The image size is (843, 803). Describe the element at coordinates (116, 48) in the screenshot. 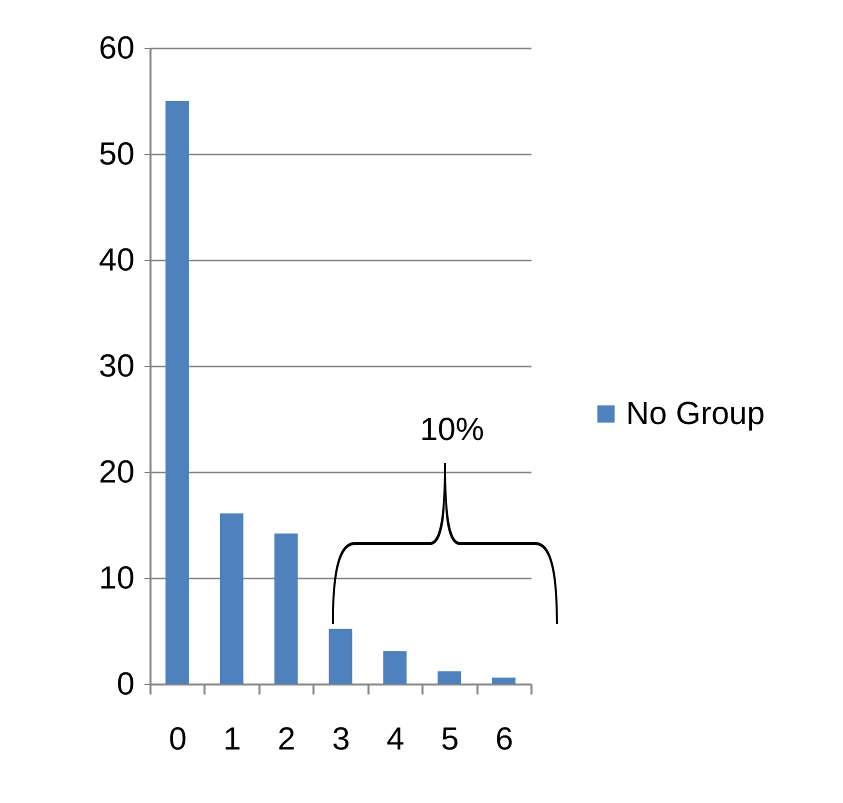

I see `y-tick-label: 60` at that location.